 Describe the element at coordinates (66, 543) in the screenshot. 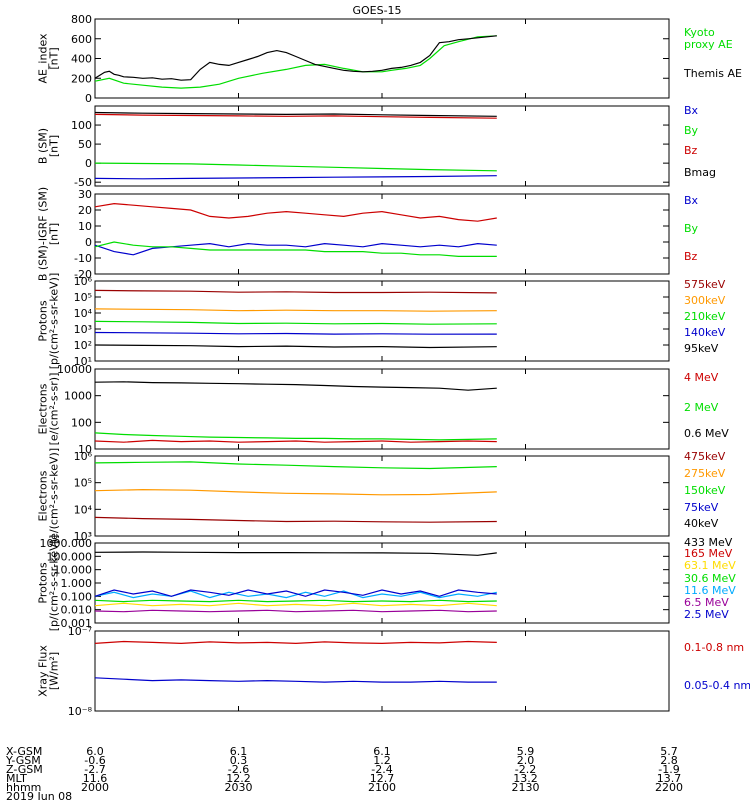

I see `y-tick-label: 1000.000` at that location.